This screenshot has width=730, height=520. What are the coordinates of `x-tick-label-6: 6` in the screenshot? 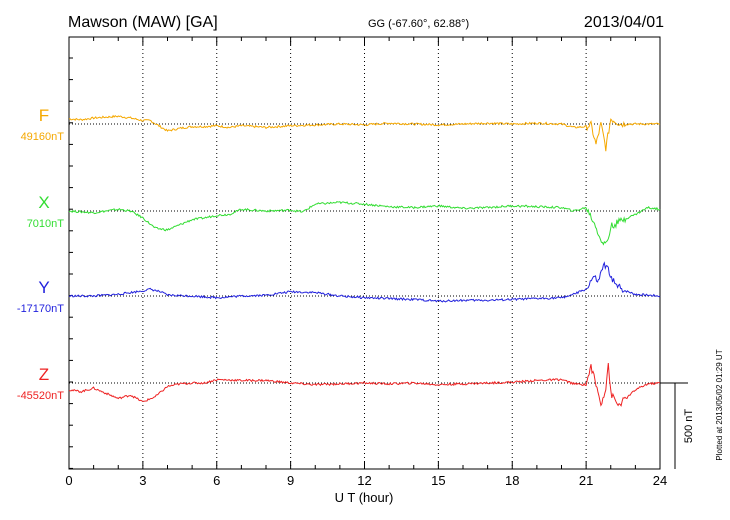 It's located at (216, 480).